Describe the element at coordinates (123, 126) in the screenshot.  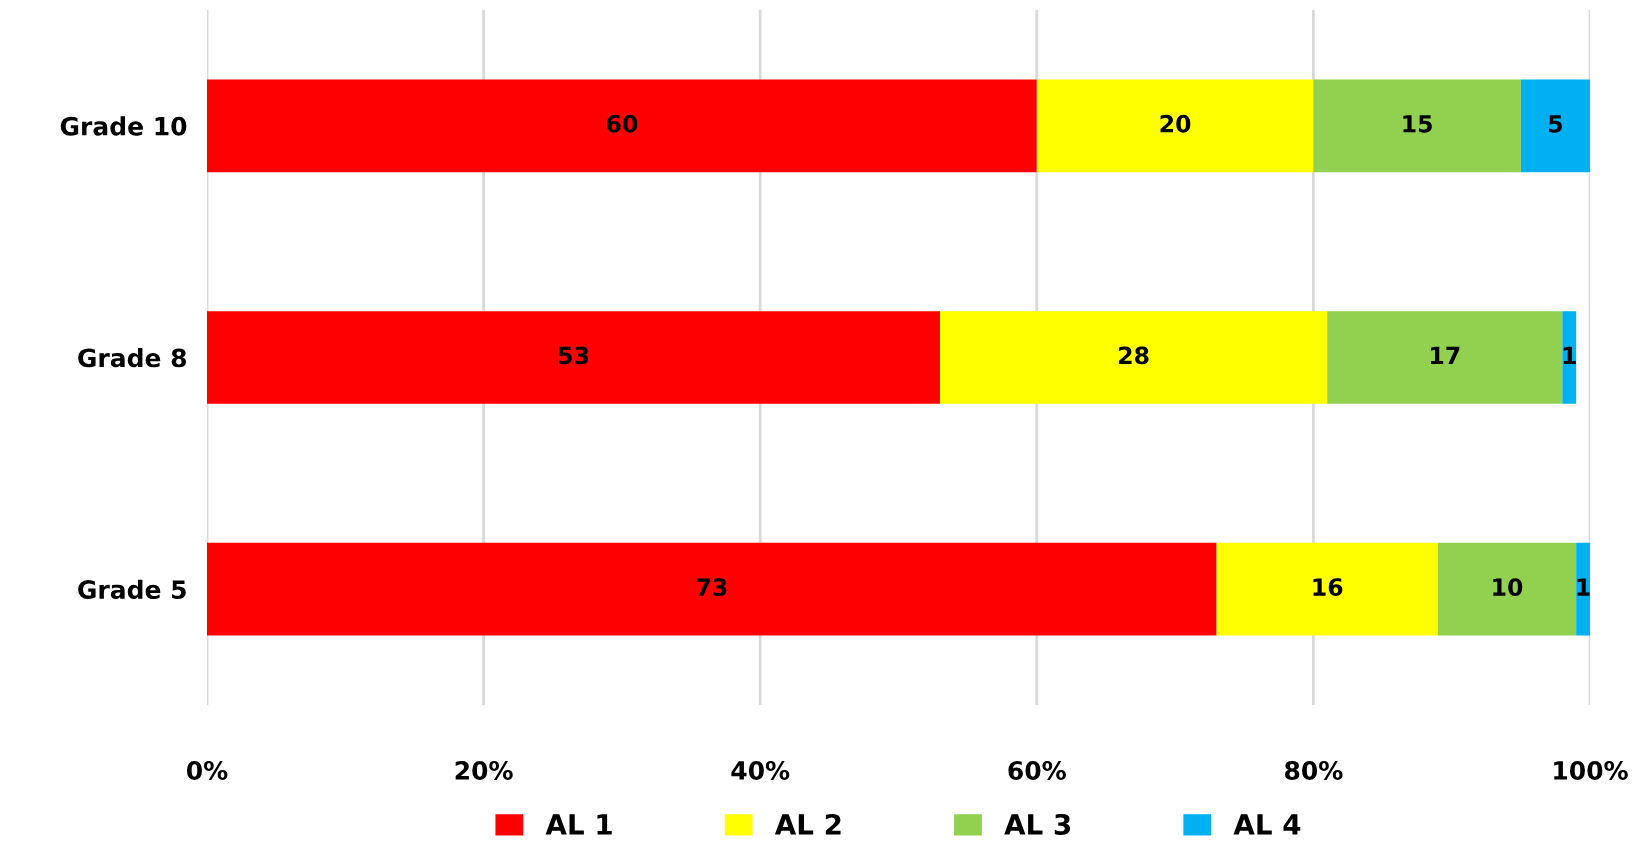
I see `y-tick-label: Grade 10` at that location.